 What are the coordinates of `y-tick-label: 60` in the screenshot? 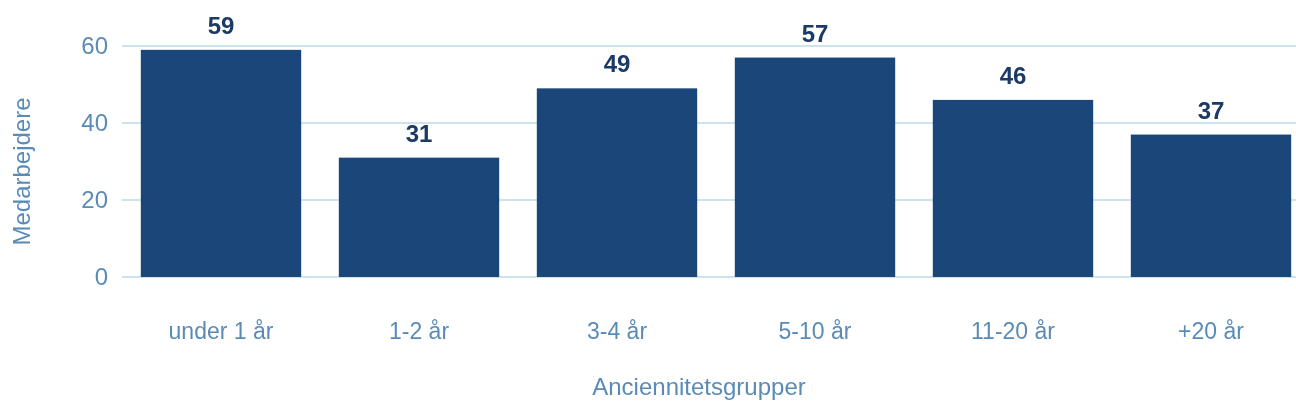 It's located at (94, 46).